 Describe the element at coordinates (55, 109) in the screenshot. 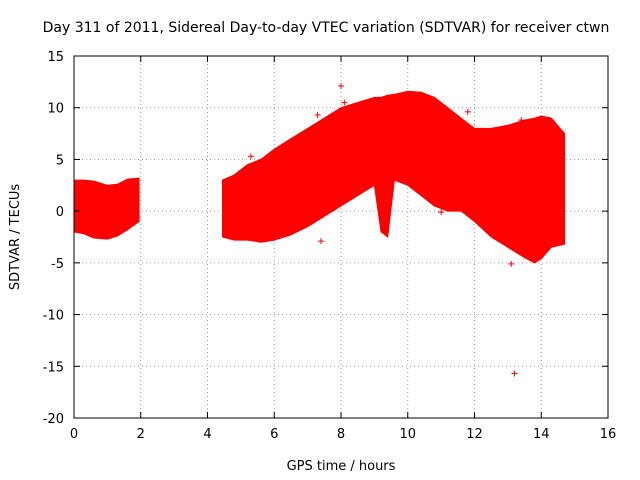

I see `y-tick-label: 10` at that location.